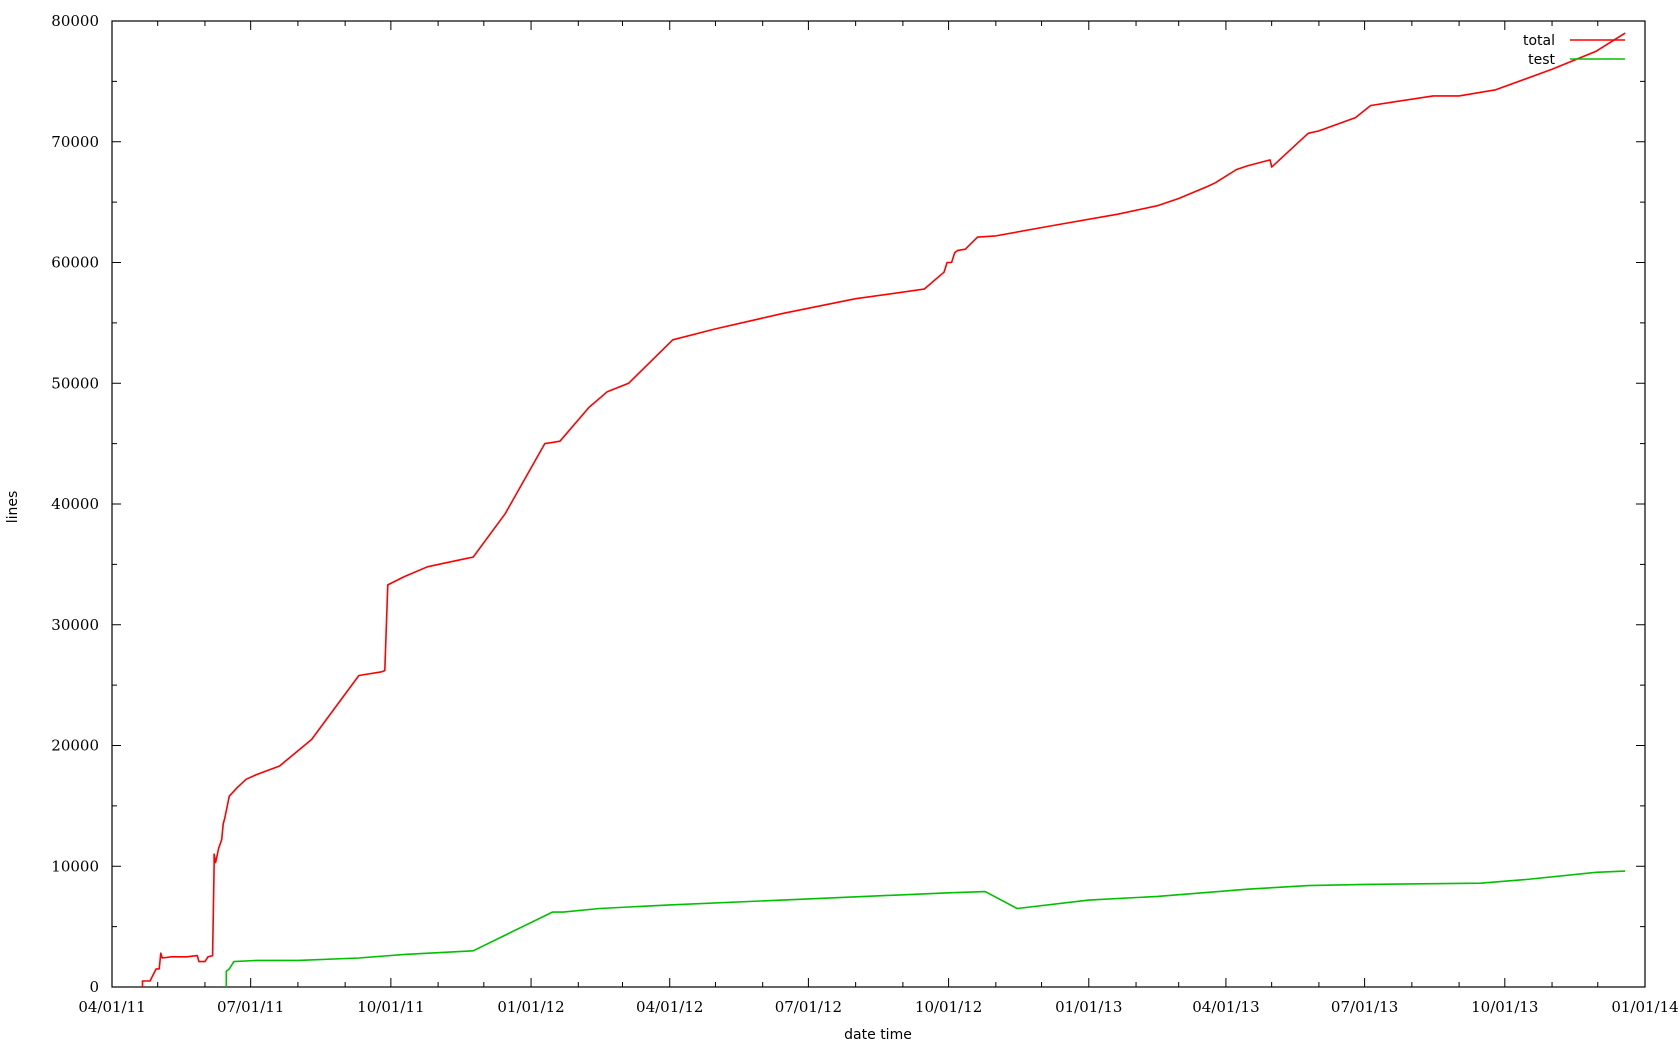 Image resolution: width=1680 pixels, height=1050 pixels. Describe the element at coordinates (250, 1007) in the screenshot. I see `x-tick-label: 07/01/11` at that location.